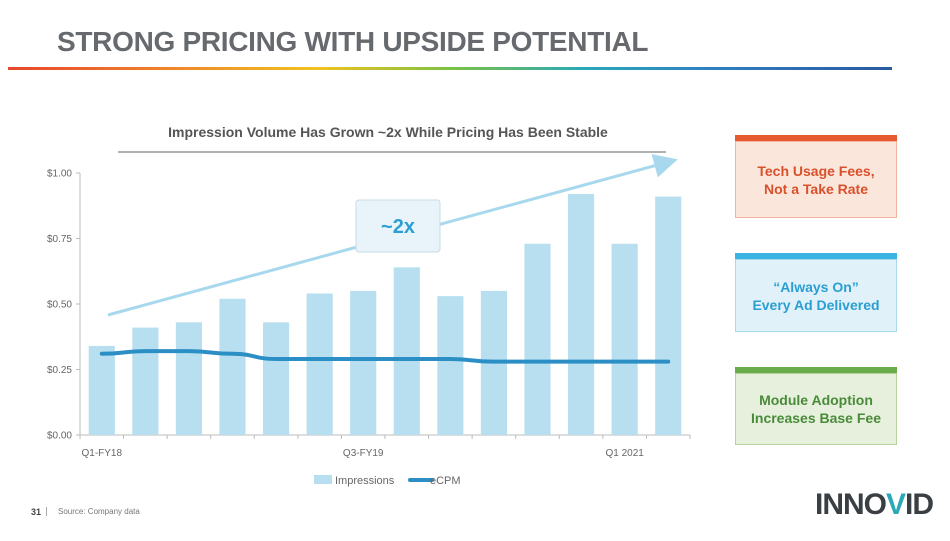 The image size is (950, 541). I want to click on callout-line2: Not a Take Rate, so click(816, 188).